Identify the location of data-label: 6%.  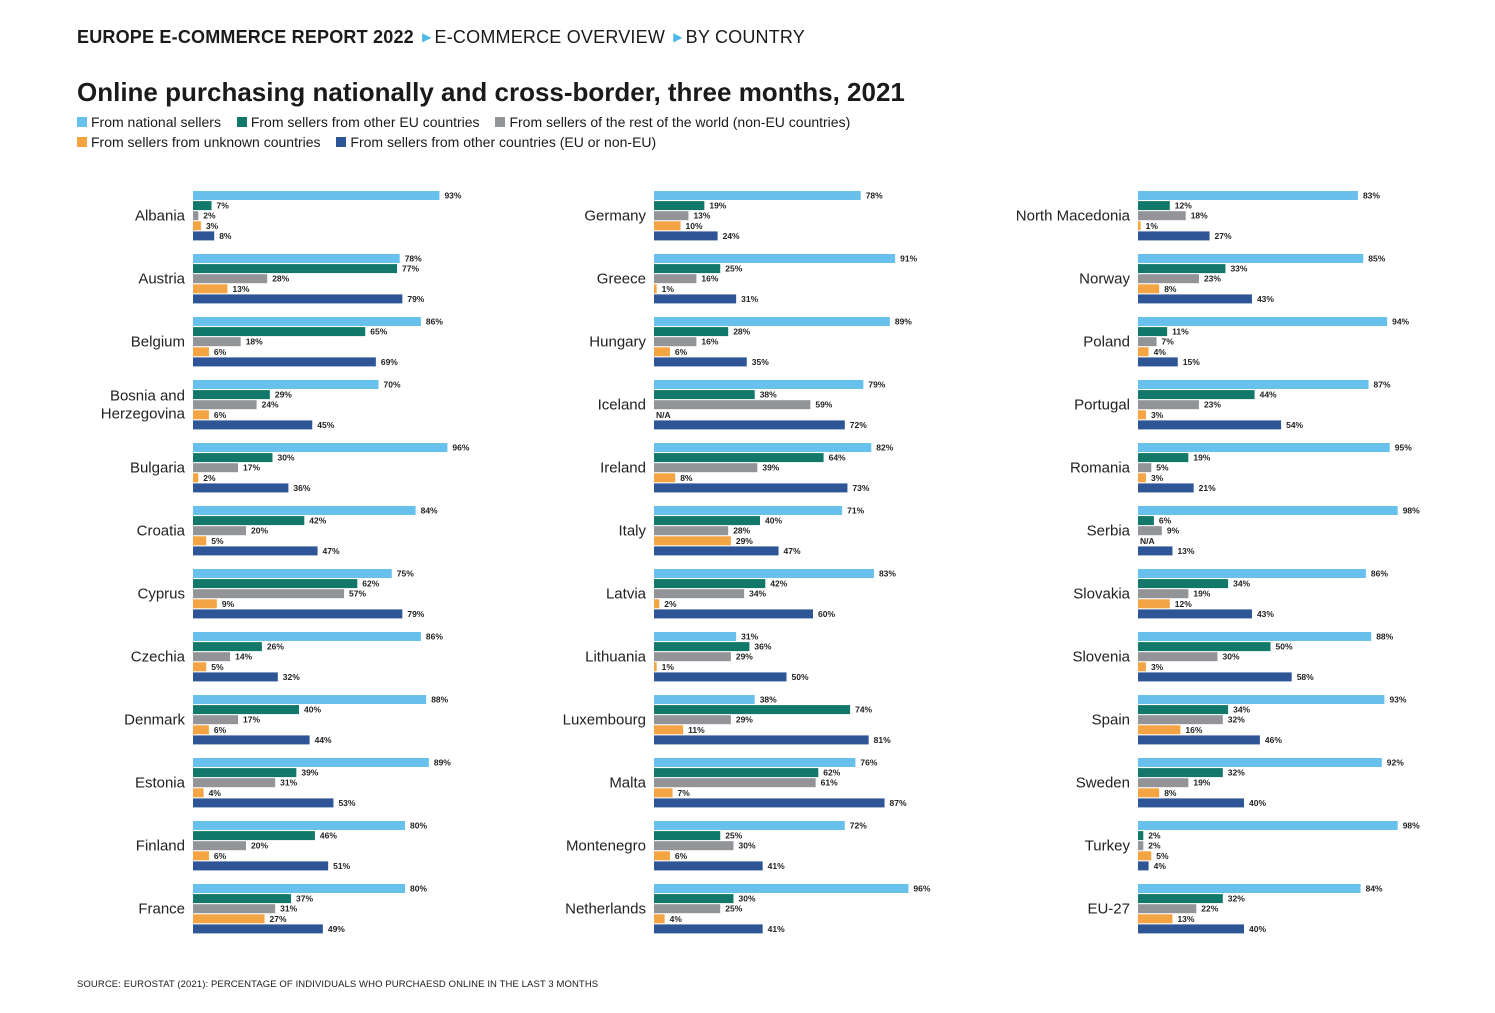
(220, 415).